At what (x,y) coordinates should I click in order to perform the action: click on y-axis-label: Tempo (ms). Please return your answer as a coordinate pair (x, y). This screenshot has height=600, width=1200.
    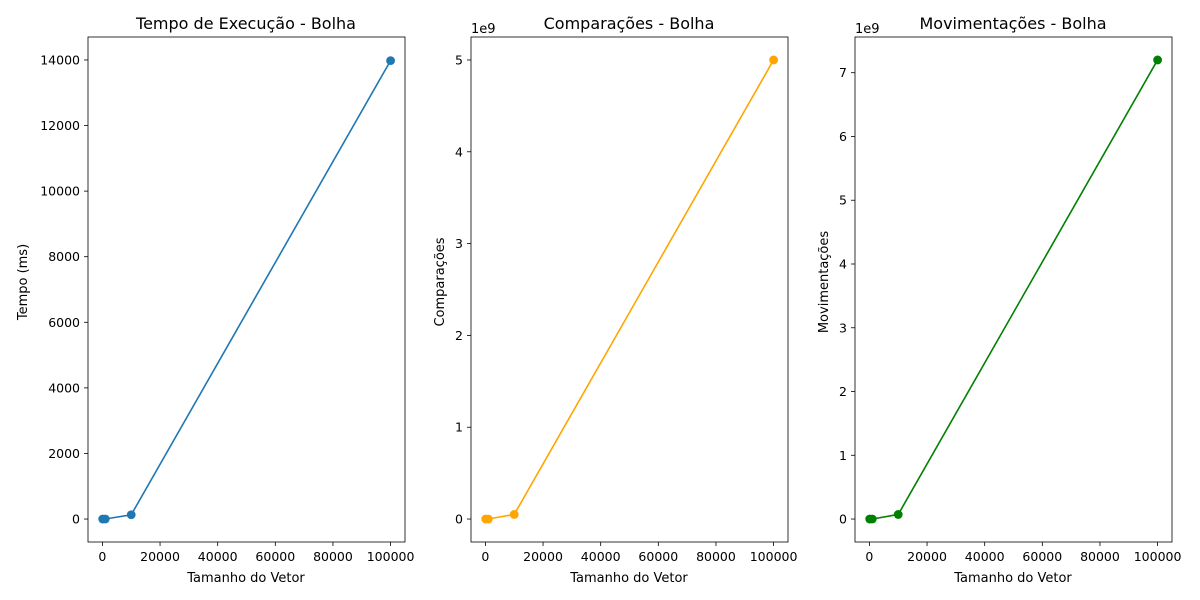
    Looking at the image, I should click on (23, 282).